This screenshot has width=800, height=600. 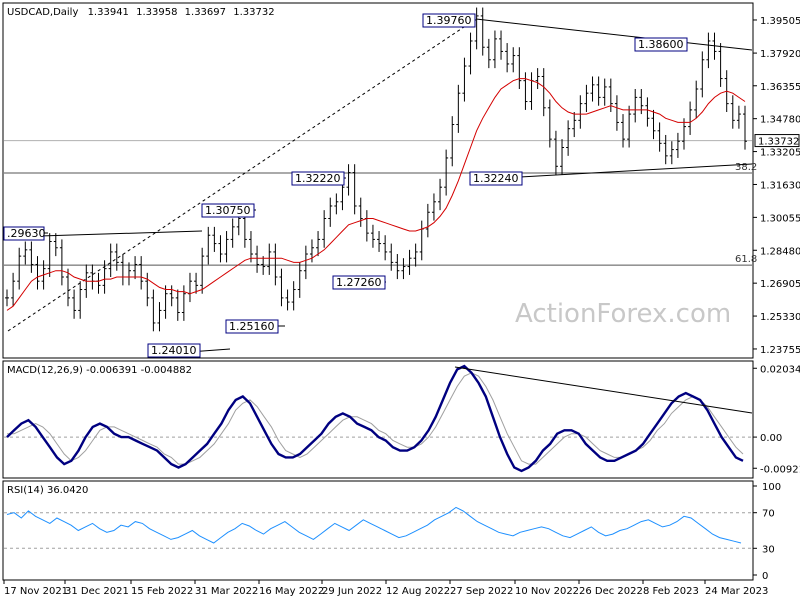 I want to click on price-label-1: 1.38600, so click(x=661, y=44).